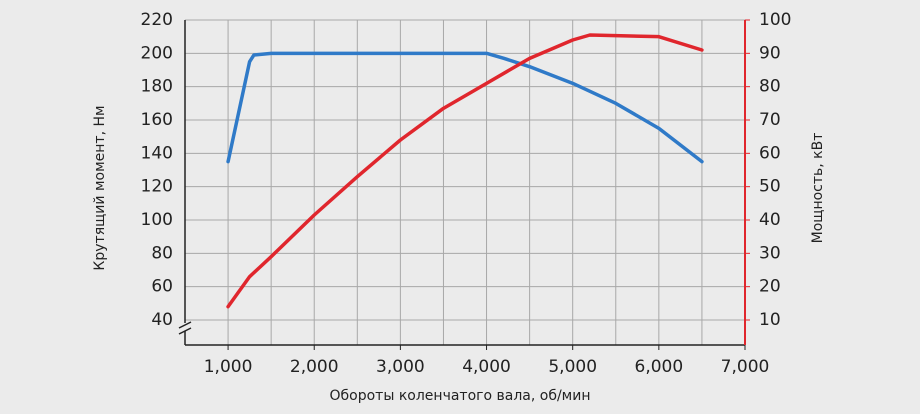 The width and height of the screenshot is (920, 414). What do you see at coordinates (770, 120) in the screenshot?
I see `y2-tick-label: 70` at bounding box center [770, 120].